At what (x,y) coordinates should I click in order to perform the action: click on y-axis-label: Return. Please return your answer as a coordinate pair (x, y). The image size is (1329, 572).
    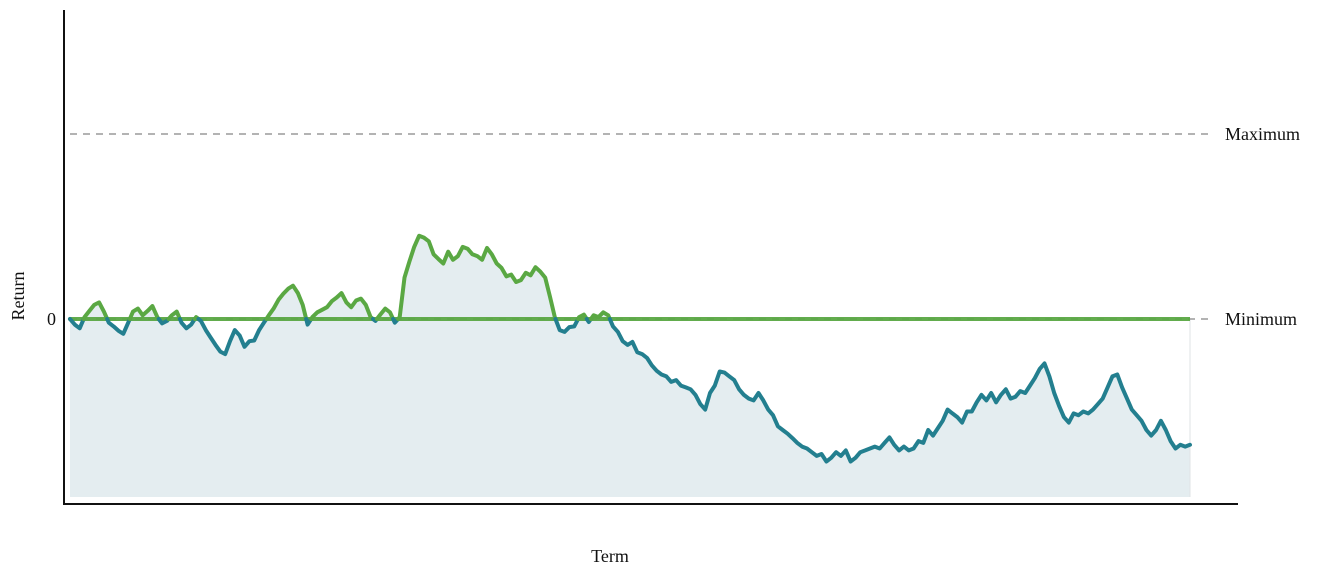
    Looking at the image, I should click on (18, 296).